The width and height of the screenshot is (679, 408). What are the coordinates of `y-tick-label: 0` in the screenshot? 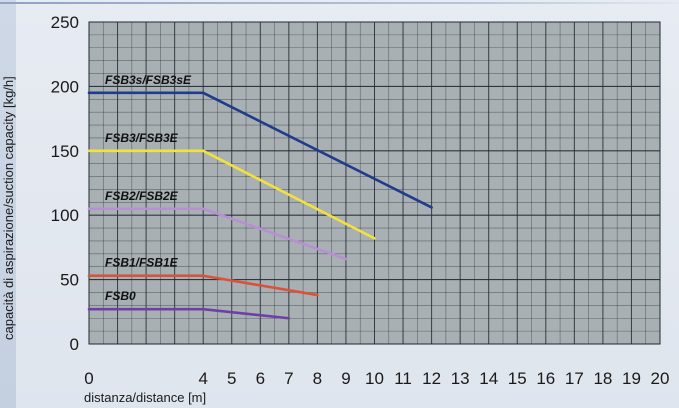 It's located at (74, 344).